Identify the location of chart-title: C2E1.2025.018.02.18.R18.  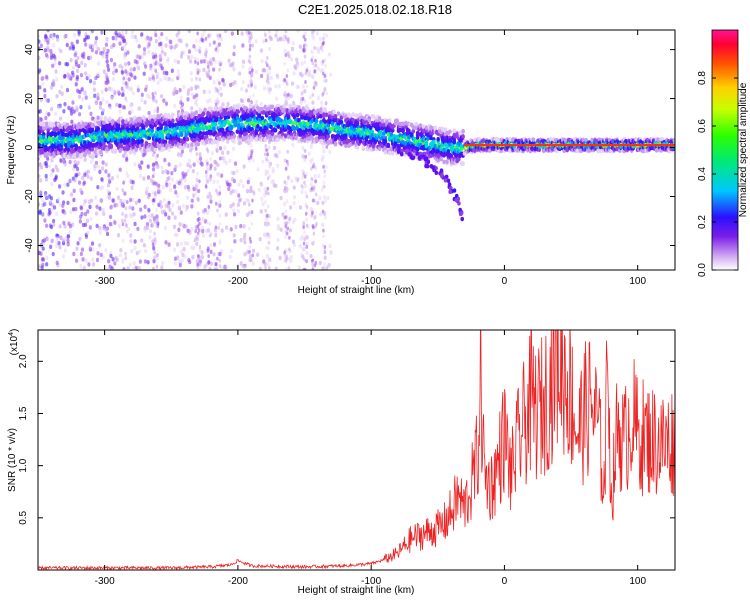
(375, 9).